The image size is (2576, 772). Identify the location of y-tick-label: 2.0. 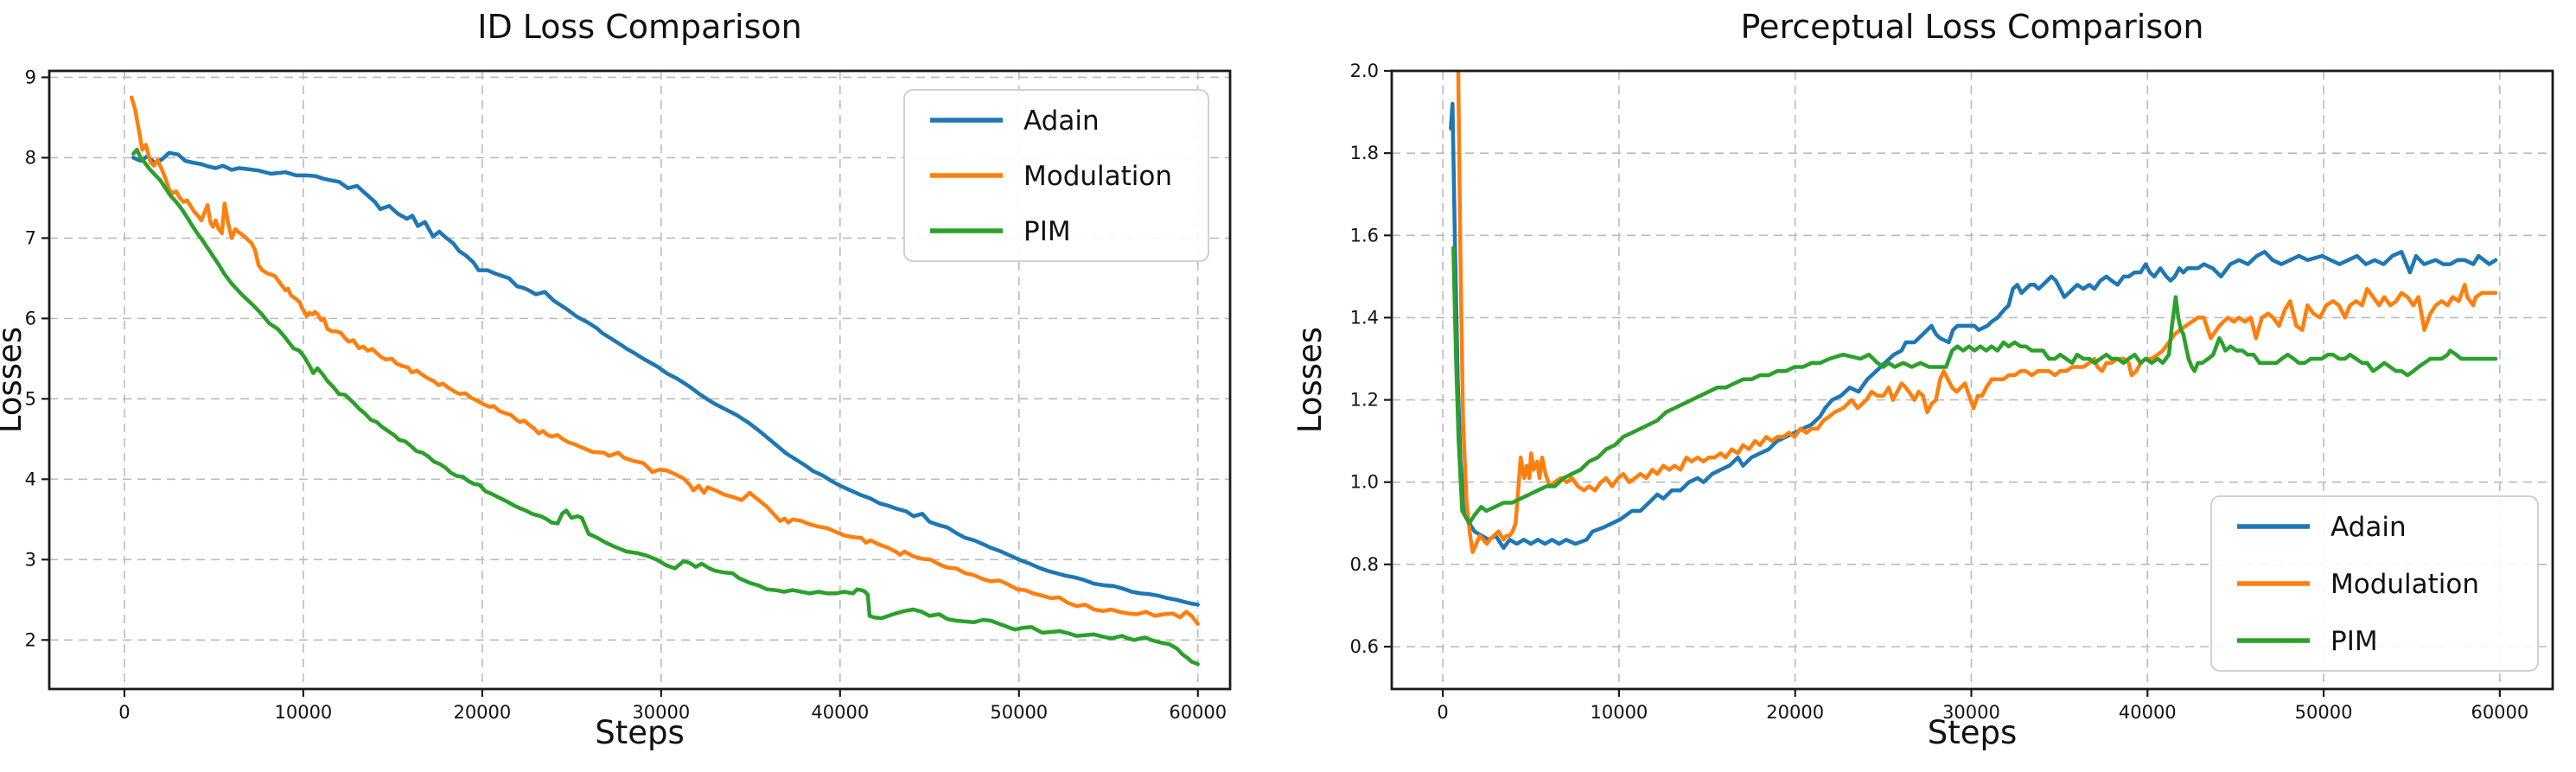
(1364, 71).